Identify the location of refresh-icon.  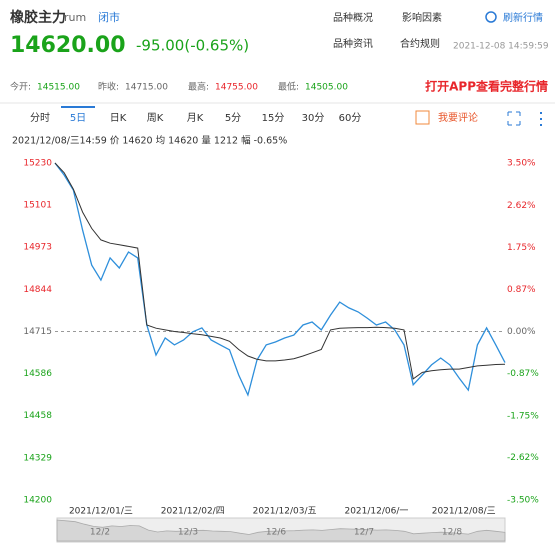
(491, 17).